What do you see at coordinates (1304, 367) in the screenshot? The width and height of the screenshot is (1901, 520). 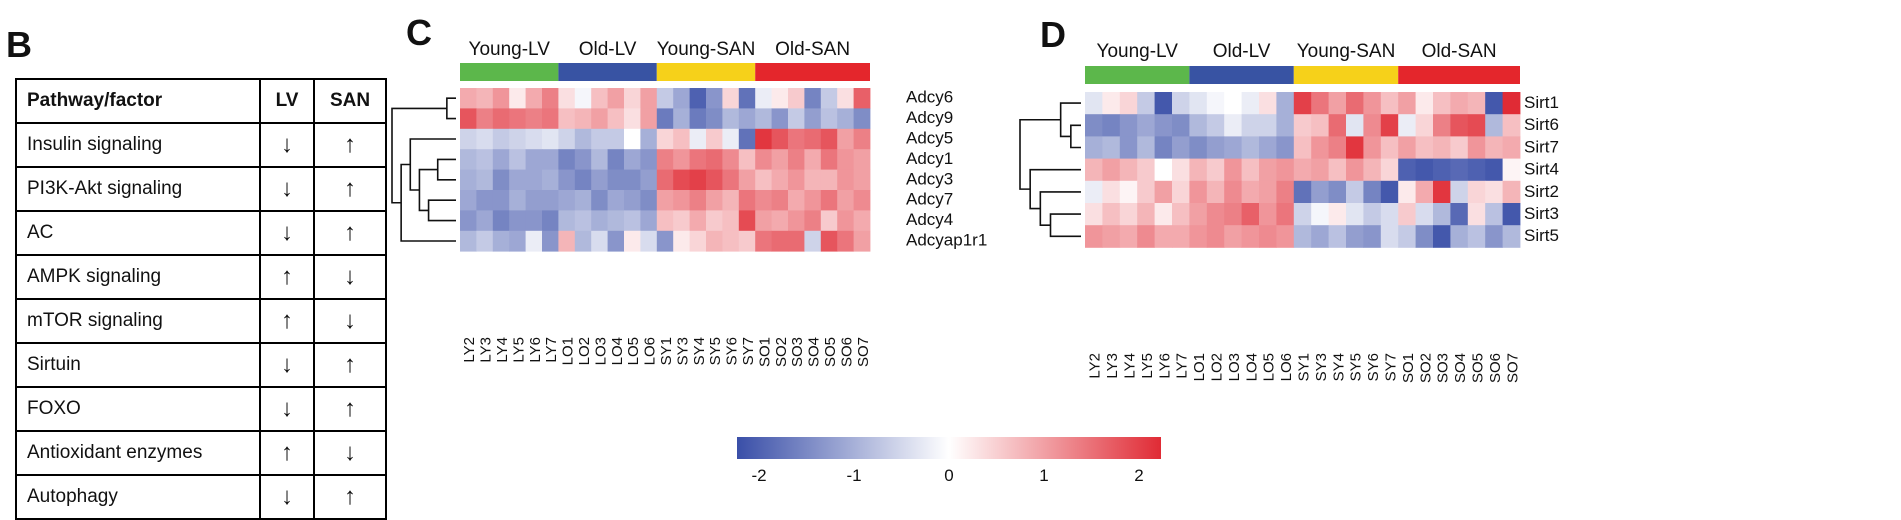 I see `column-label: SY1` at bounding box center [1304, 367].